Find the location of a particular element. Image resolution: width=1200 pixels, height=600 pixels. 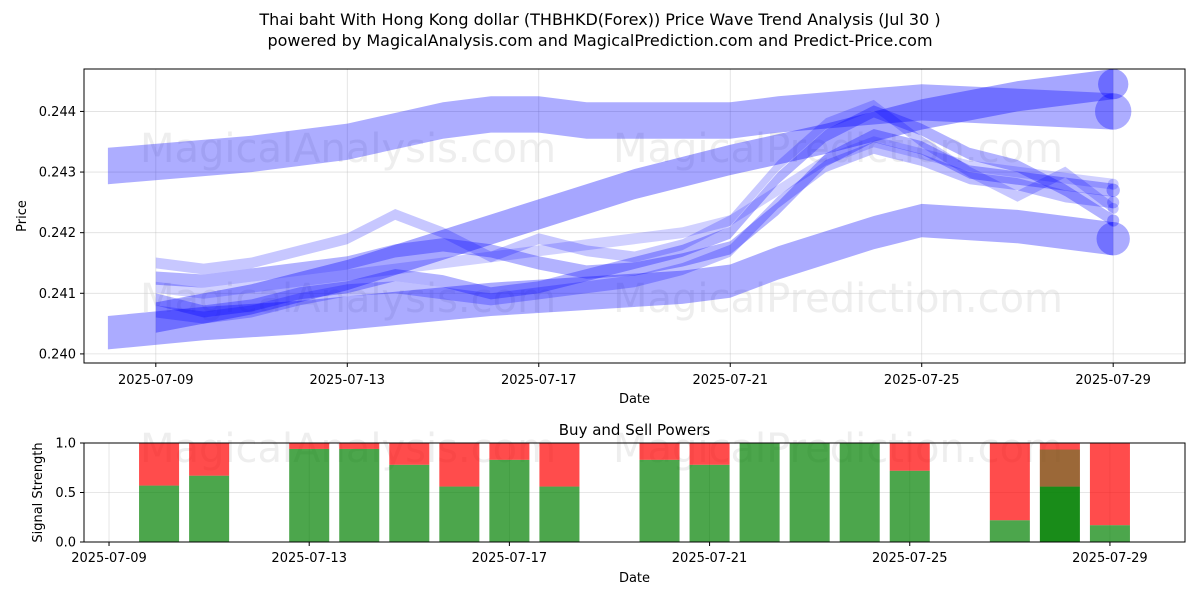

signal-x-tick-label: 2025-07-09 is located at coordinates (109, 558).